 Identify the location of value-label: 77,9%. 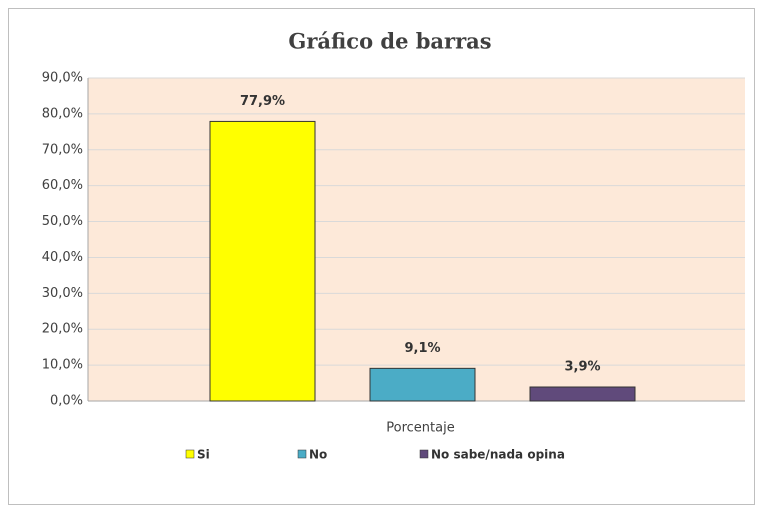
(262, 101).